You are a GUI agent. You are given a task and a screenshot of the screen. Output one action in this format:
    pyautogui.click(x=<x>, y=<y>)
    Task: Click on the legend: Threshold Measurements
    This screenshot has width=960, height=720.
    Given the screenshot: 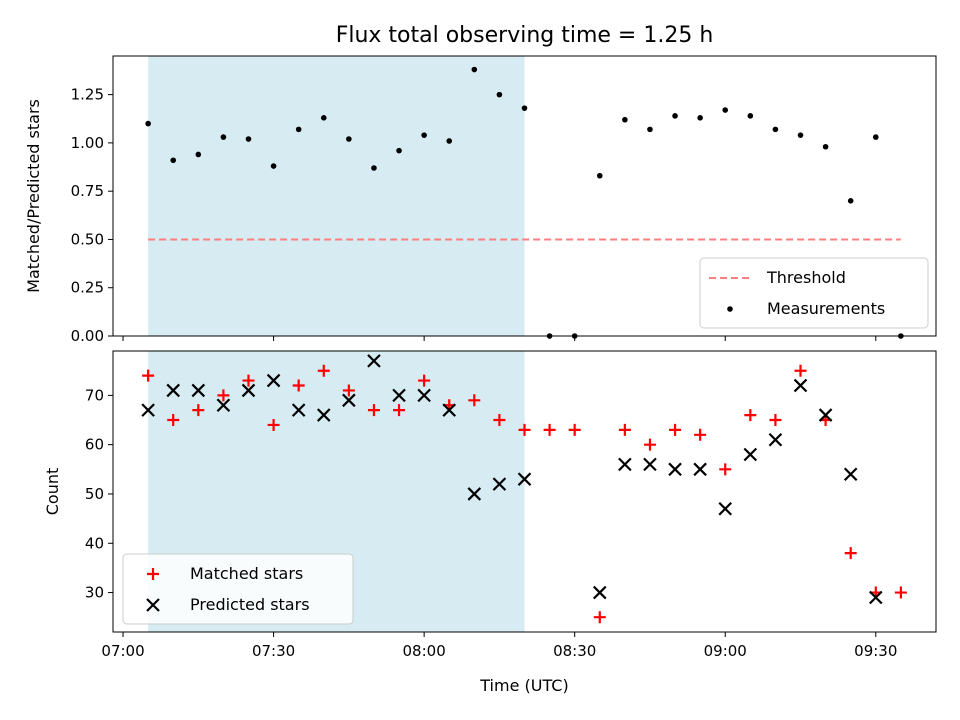 What is the action you would take?
    pyautogui.click(x=814, y=293)
    